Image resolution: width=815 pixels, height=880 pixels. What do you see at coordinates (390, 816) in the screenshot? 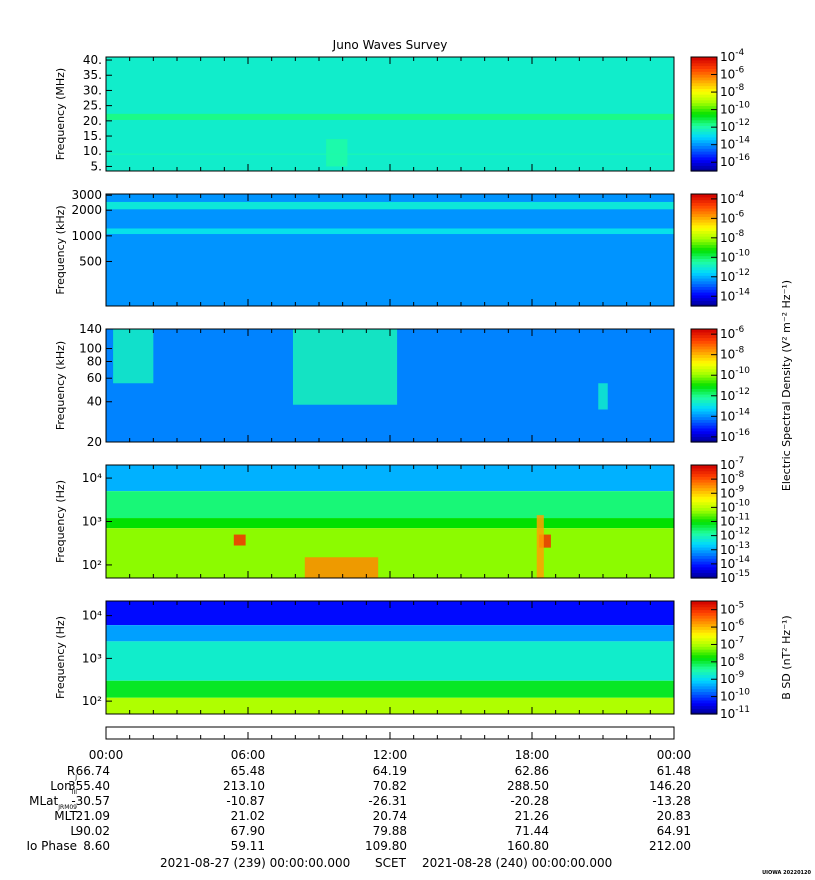
I see `ephemeris-value: 20.74` at bounding box center [390, 816].